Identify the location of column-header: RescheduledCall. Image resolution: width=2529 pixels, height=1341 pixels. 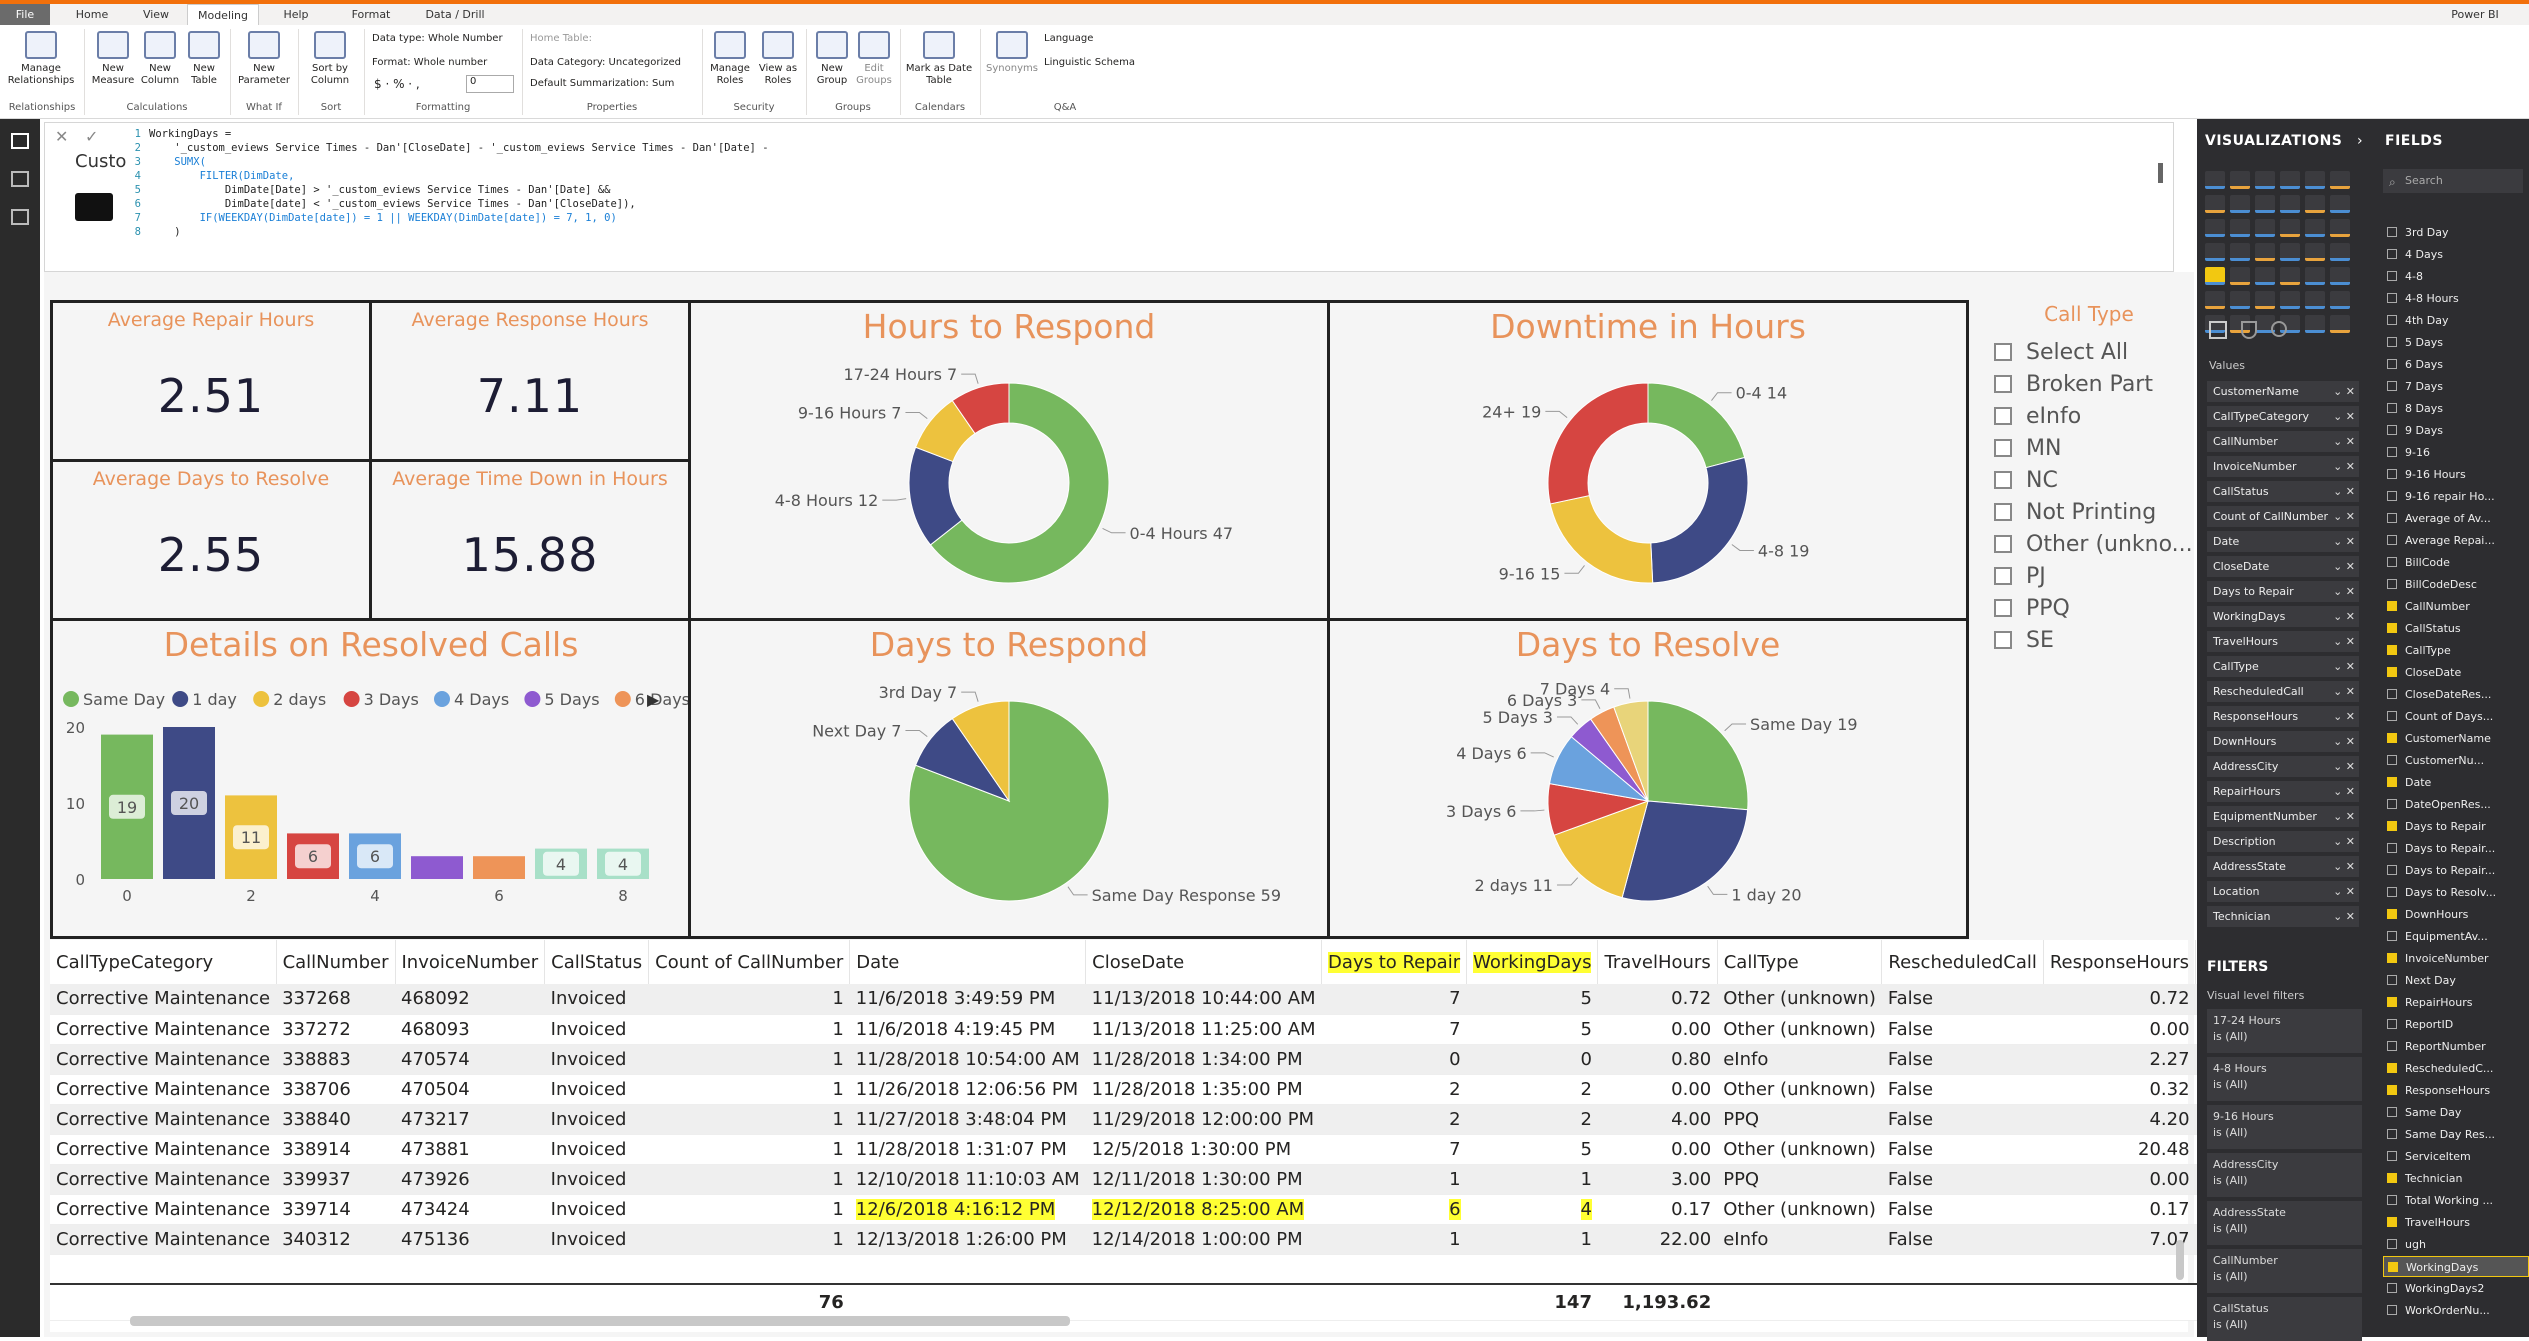
(1962, 962).